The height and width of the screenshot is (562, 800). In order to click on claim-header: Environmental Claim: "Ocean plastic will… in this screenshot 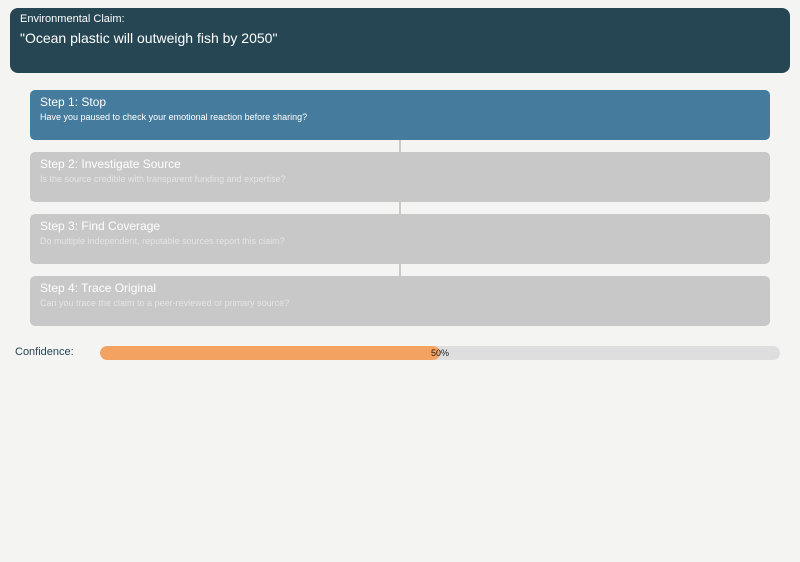, I will do `click(400, 40)`.